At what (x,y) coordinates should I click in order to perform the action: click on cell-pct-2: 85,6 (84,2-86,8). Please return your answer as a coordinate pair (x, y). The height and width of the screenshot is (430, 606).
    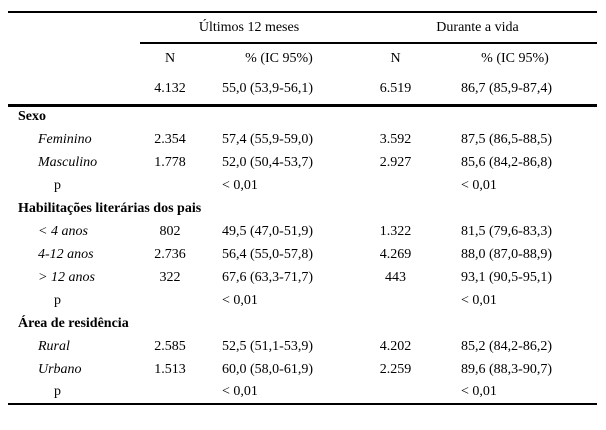
    Looking at the image, I should click on (506, 162).